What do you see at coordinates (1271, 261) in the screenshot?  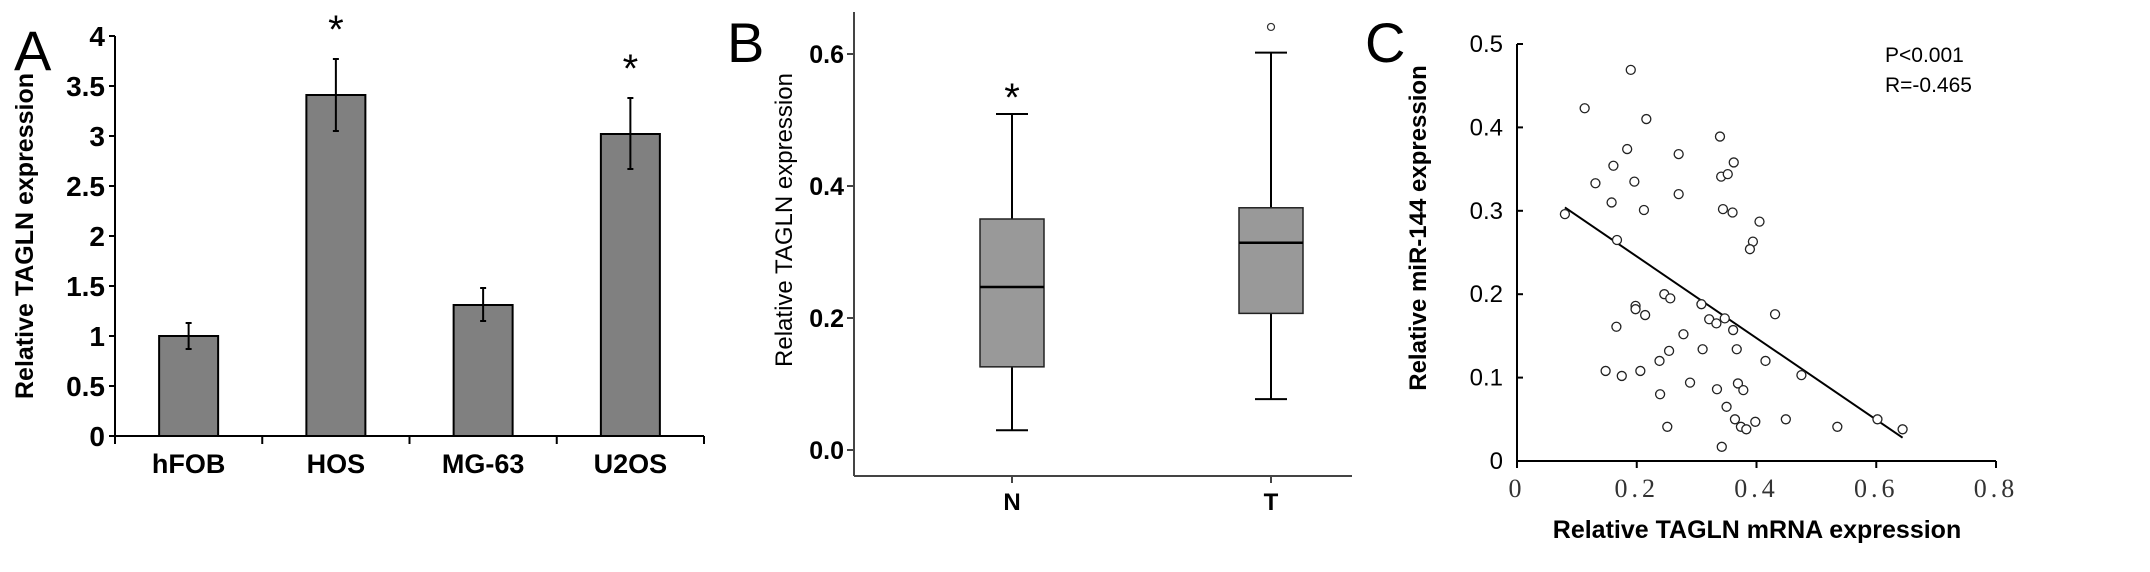 I see `box-t` at bounding box center [1271, 261].